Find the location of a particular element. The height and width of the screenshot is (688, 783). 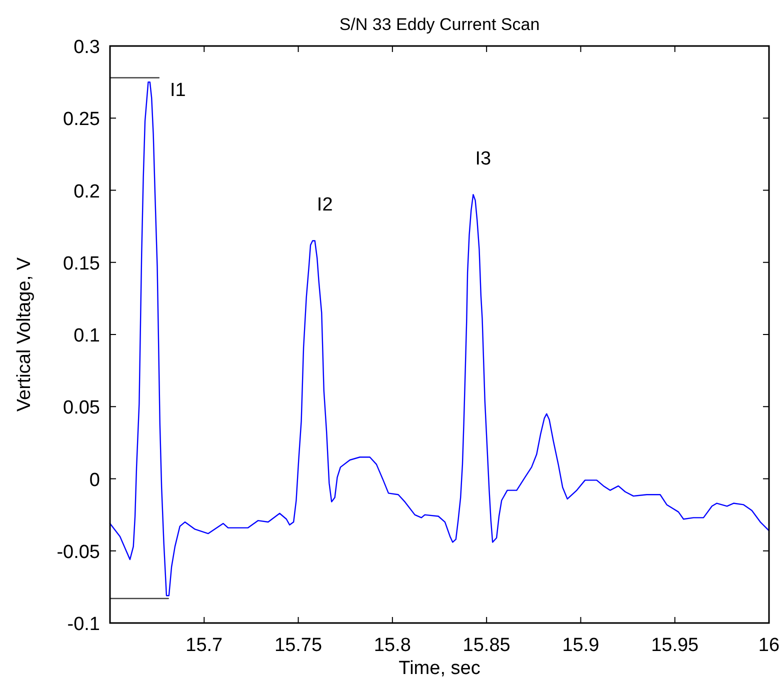

x-tick-label: 16 is located at coordinates (769, 645).